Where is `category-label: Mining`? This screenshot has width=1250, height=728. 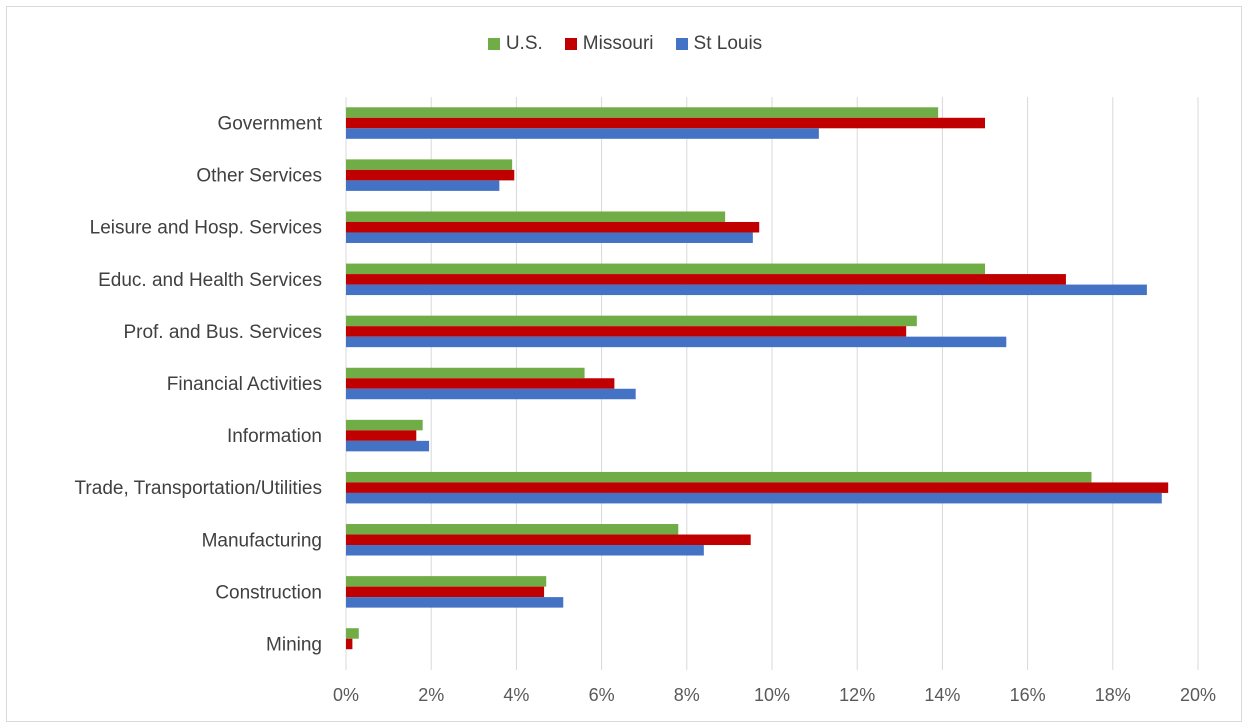 category-label: Mining is located at coordinates (294, 644).